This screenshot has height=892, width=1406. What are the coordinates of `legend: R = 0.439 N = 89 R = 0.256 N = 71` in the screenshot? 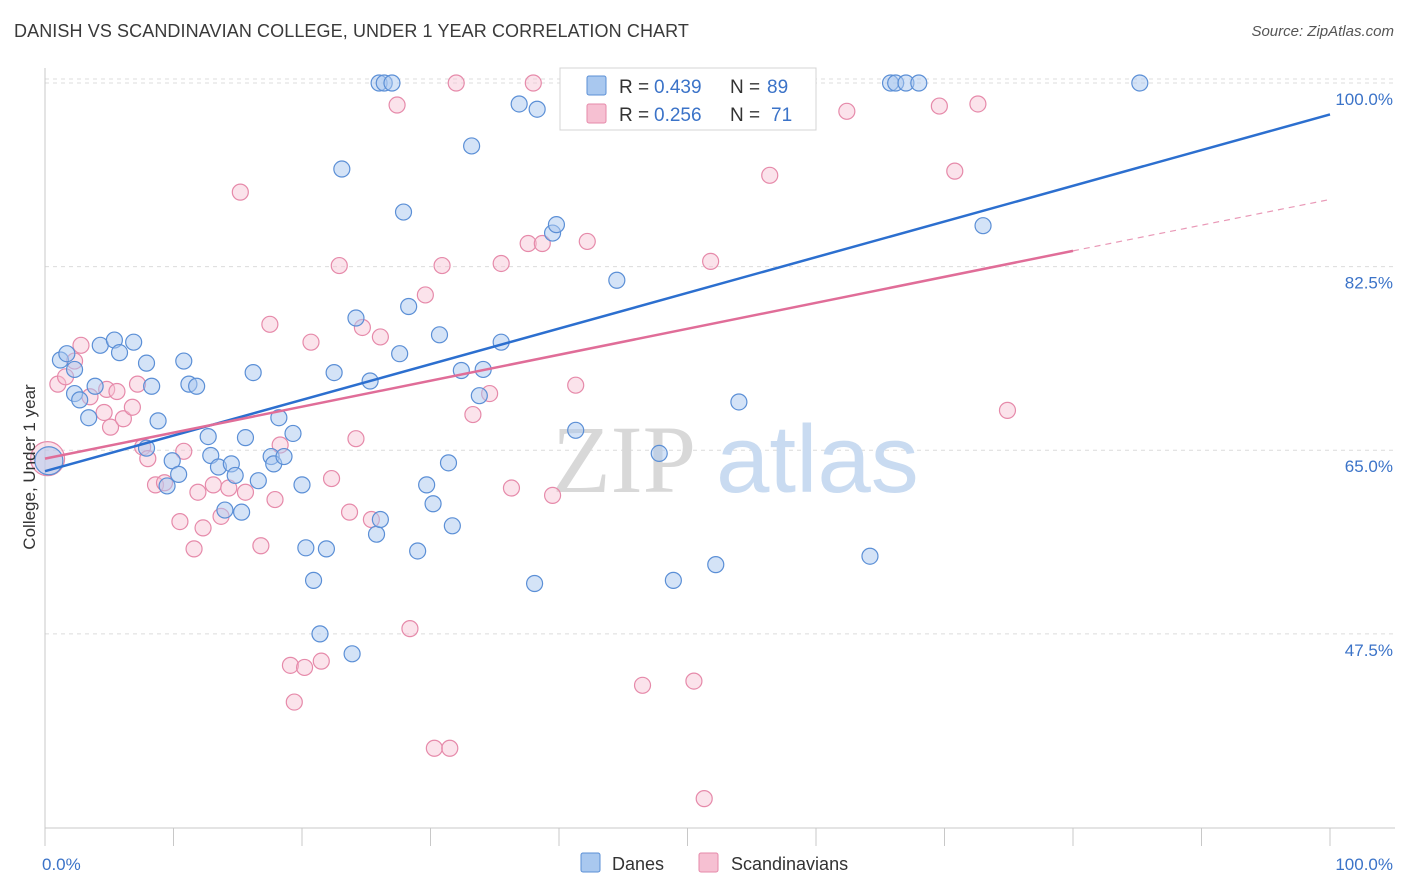 It's located at (688, 99).